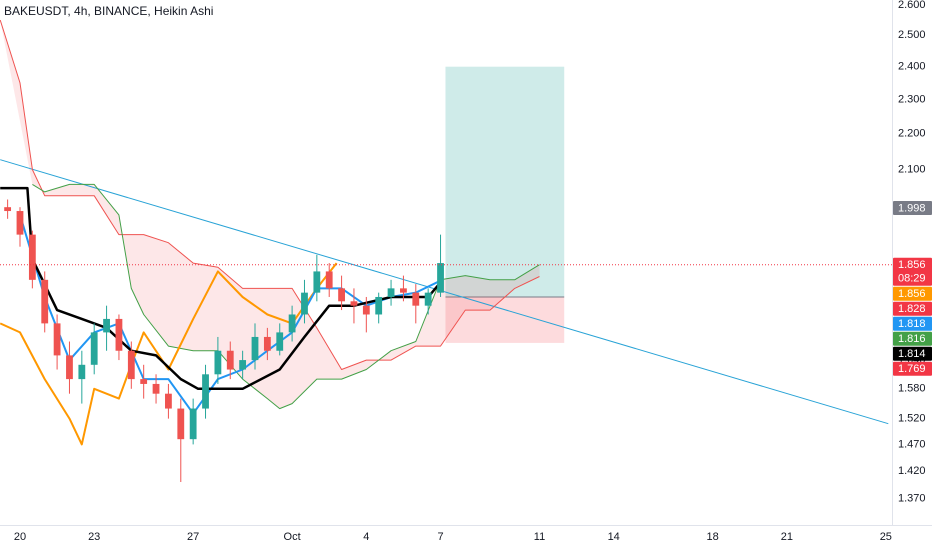  What do you see at coordinates (169, 354) in the screenshot?
I see `indicator-line` at bounding box center [169, 354].